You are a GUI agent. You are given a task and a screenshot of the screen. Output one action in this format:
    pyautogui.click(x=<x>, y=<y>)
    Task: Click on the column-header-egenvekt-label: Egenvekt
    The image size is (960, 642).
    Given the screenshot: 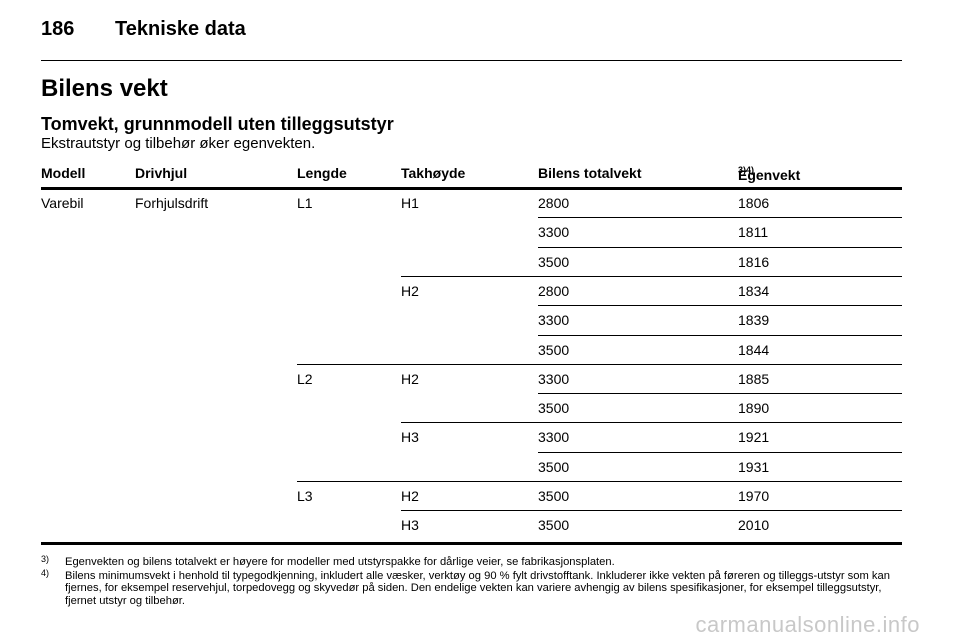 What is the action you would take?
    pyautogui.click(x=769, y=175)
    